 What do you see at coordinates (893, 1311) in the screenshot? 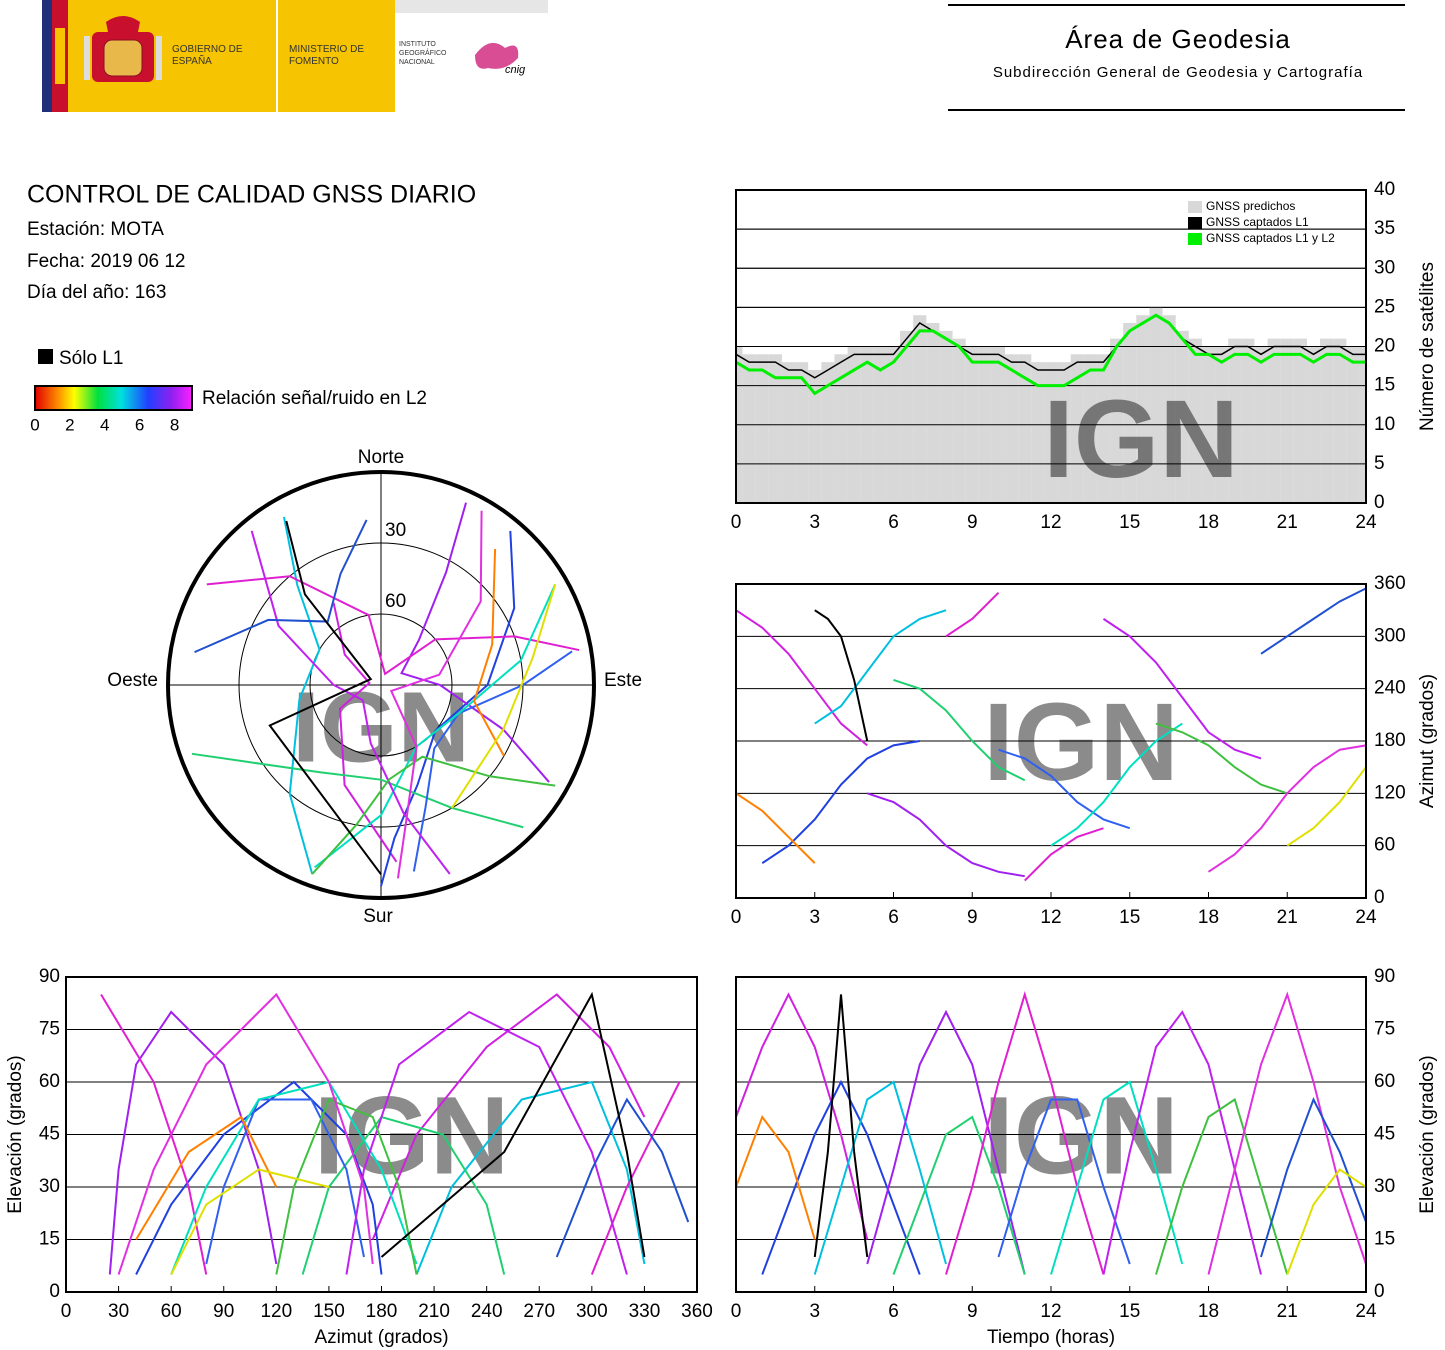
I see `x-tick-label: 6` at bounding box center [893, 1311].